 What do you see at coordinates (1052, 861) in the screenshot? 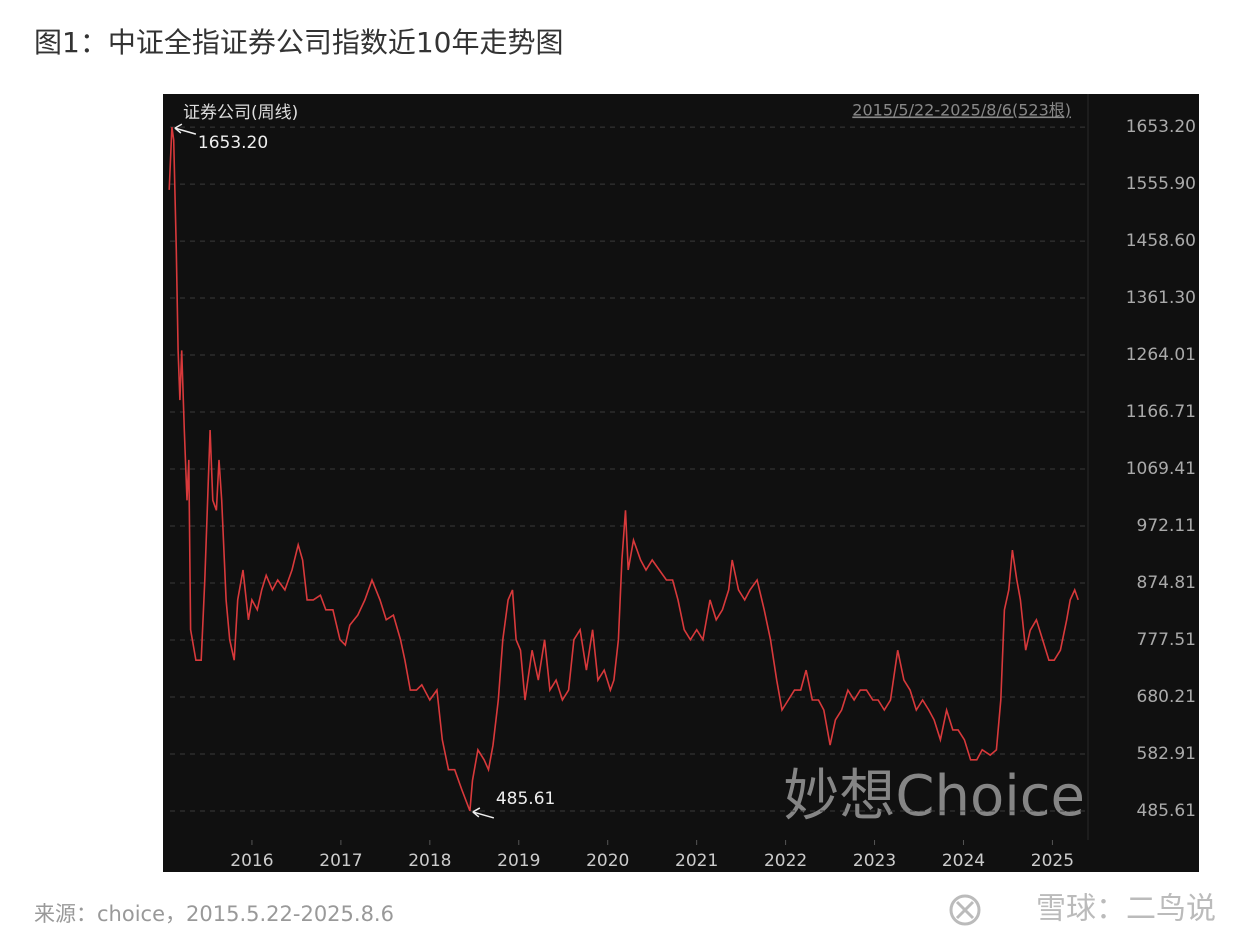
I see `x-tick-label: 2025` at bounding box center [1052, 861].